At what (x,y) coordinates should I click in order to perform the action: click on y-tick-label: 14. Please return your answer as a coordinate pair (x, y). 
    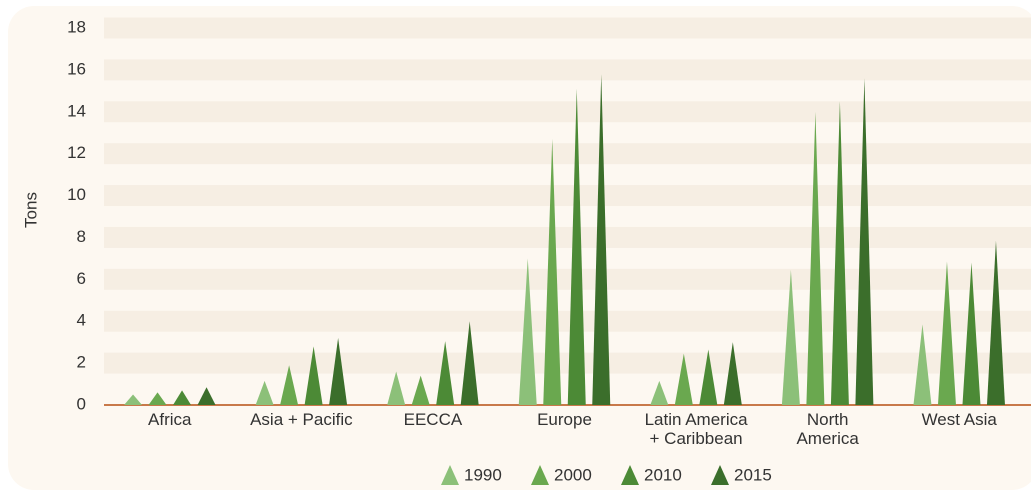
    Looking at the image, I should click on (76, 110).